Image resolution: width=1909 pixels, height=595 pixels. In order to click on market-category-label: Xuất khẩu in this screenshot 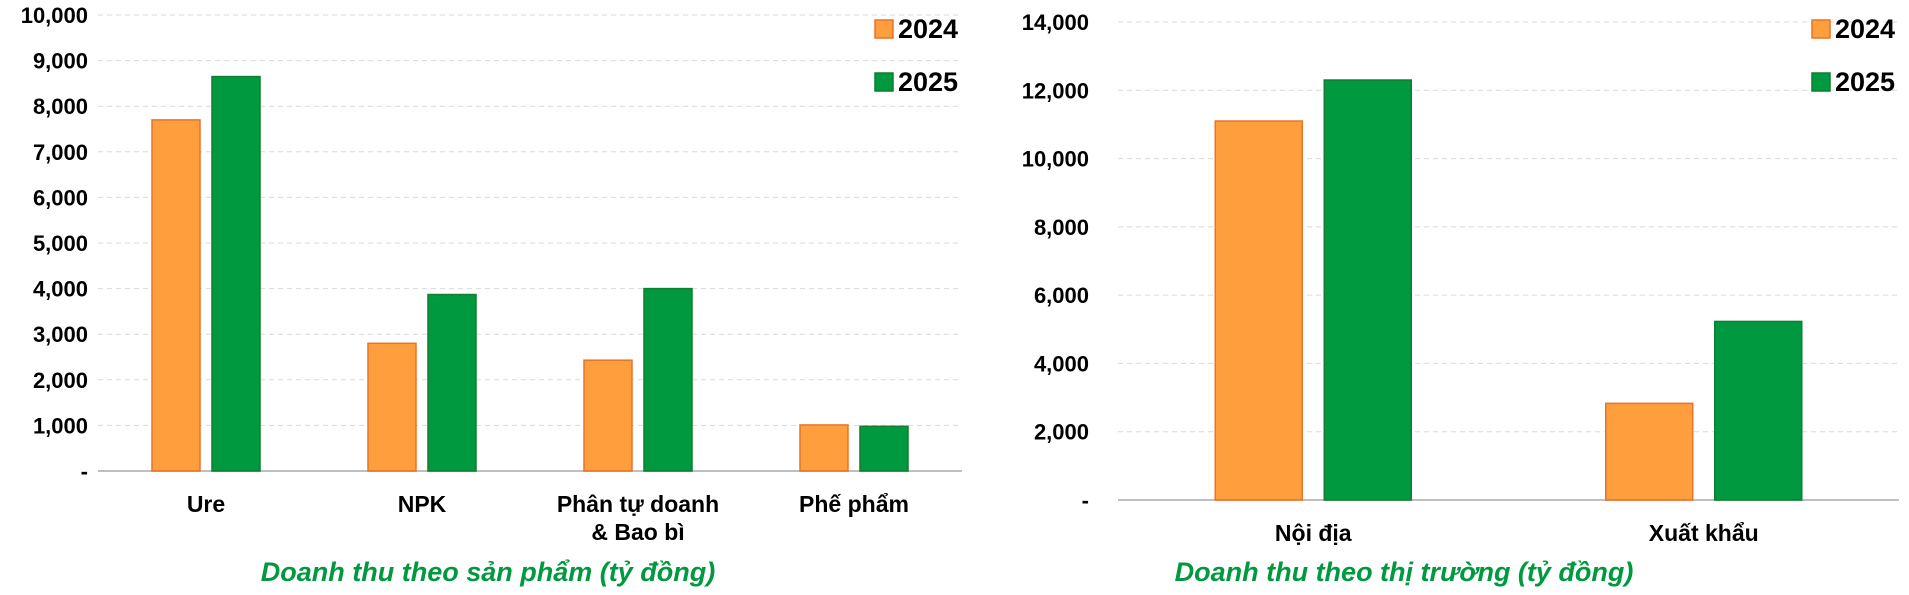, I will do `click(1704, 533)`.